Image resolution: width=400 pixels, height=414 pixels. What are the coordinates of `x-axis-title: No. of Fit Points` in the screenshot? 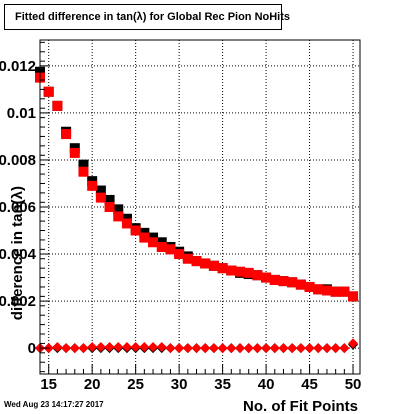 It's located at (300, 406).